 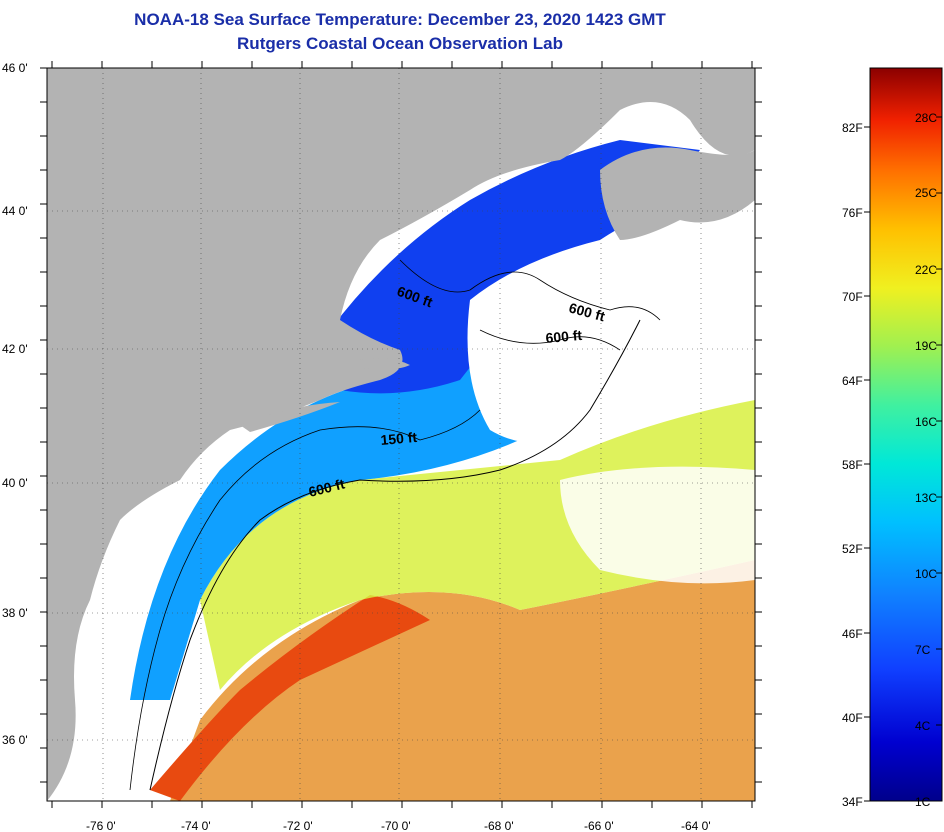 I want to click on cloud-cover, so click(x=611, y=311).